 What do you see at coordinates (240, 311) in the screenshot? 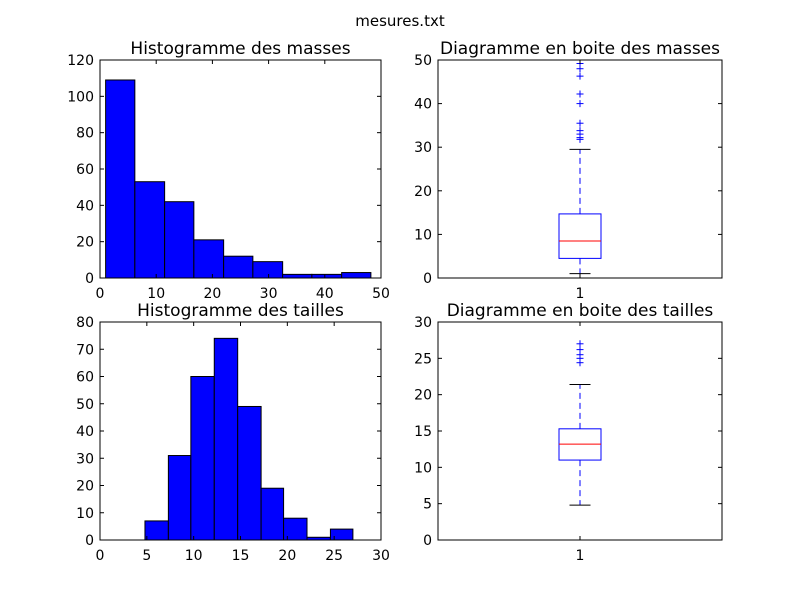
I see `subplot-title: Histogramme des tailles` at bounding box center [240, 311].